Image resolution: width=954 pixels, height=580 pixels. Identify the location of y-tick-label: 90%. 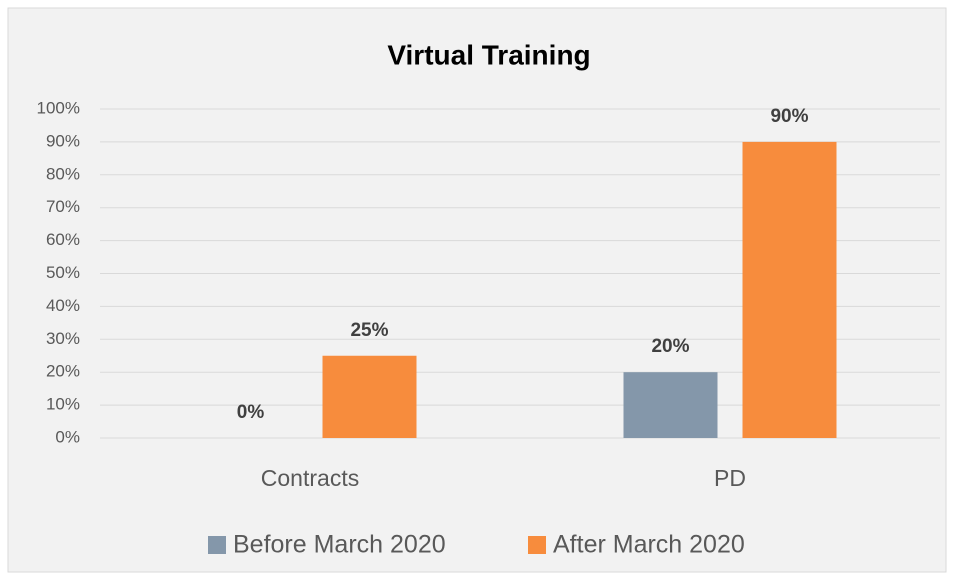
(63, 140).